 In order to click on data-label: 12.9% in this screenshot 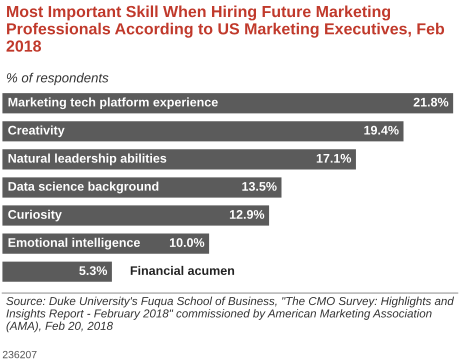, I will do `click(247, 214)`.